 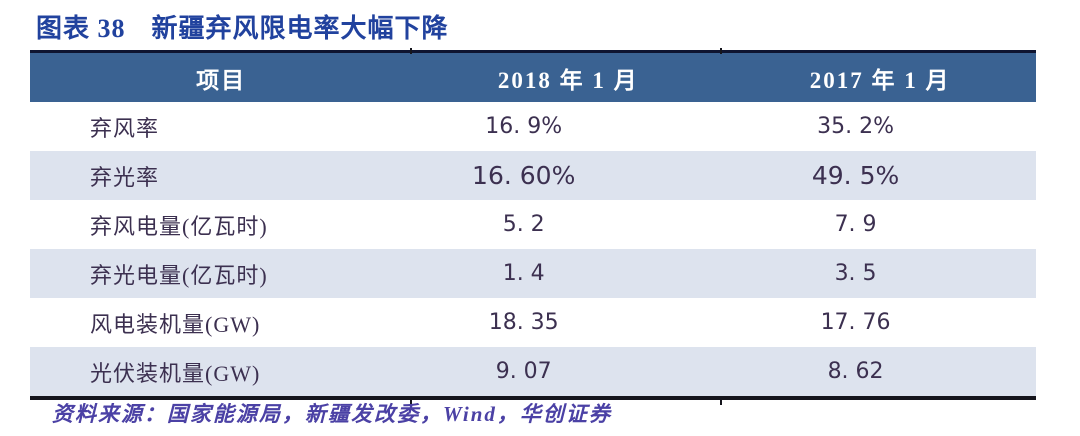 What do you see at coordinates (221, 175) in the screenshot?
I see `row-label: 弃光率` at bounding box center [221, 175].